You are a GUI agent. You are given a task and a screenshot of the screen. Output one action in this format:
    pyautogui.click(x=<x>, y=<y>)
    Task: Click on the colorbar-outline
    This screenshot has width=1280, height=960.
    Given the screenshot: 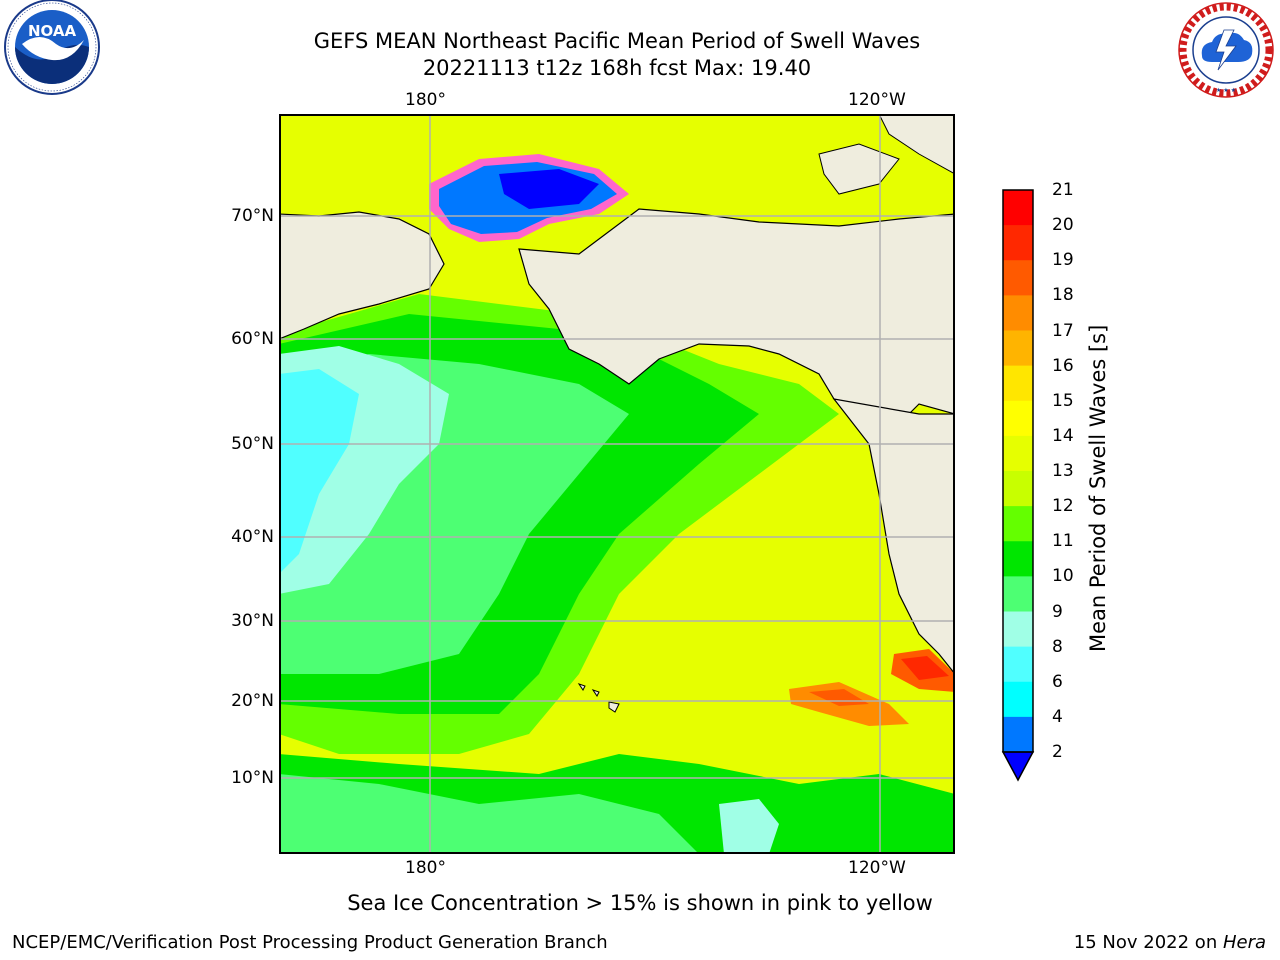 What is the action you would take?
    pyautogui.click(x=1018, y=471)
    